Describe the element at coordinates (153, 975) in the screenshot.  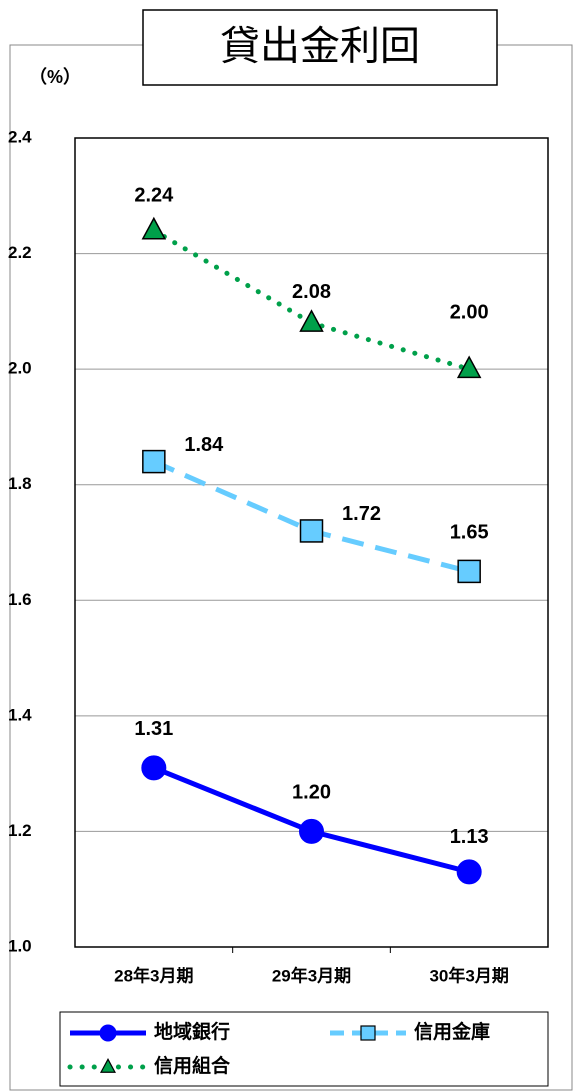
I see `x-tick-label: 28年3月期` at that location.